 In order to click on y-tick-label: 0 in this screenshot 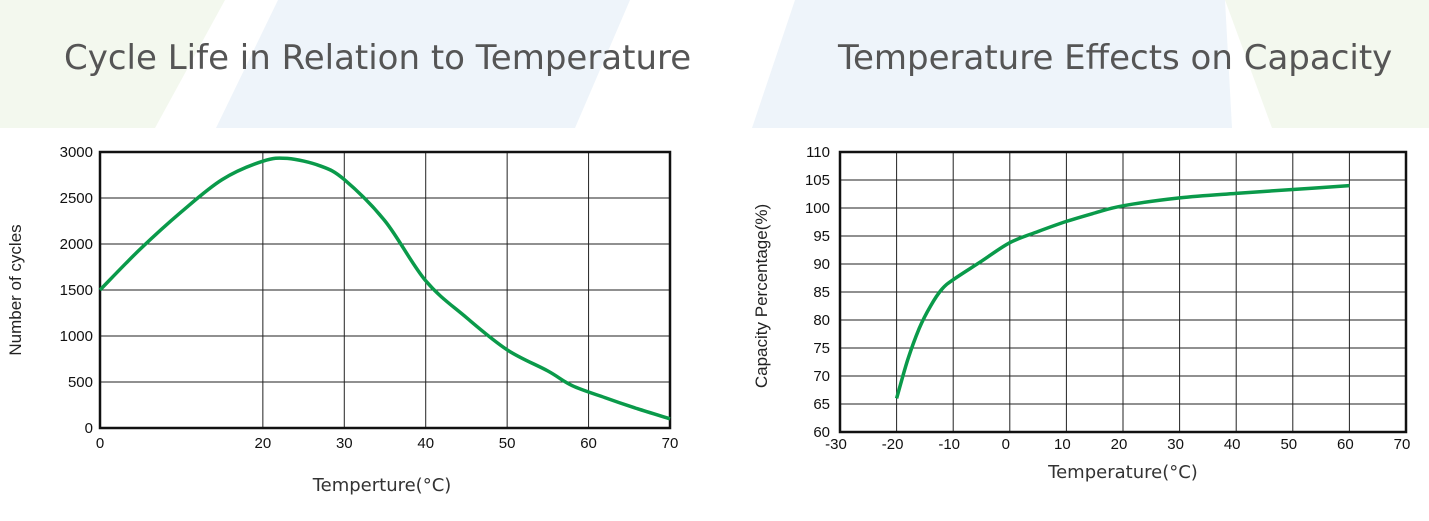, I will do `click(89, 428)`.